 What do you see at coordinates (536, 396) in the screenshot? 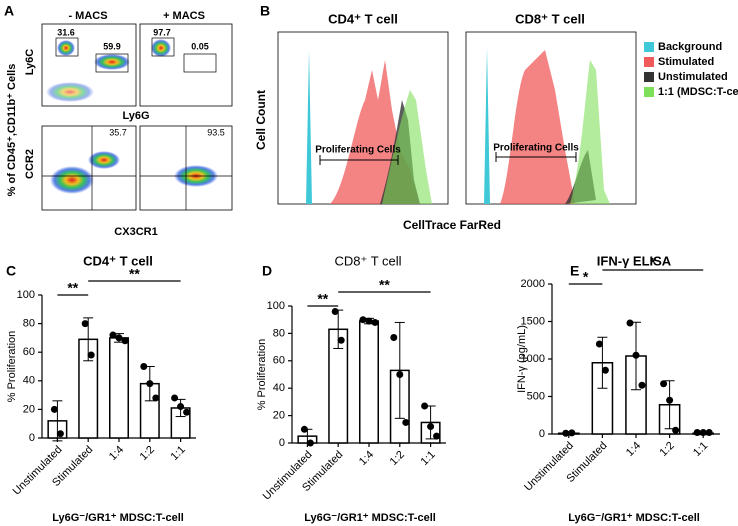
I see `y-tick-label: 500` at bounding box center [536, 396].